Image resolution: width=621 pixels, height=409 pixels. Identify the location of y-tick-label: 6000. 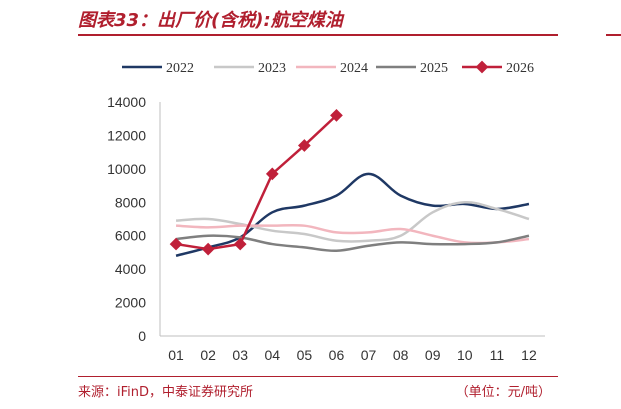
(130, 236).